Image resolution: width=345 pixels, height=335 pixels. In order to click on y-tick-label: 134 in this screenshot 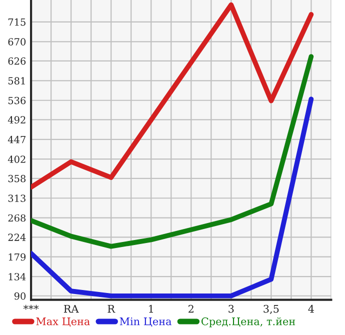, I will do `click(17, 276)`.